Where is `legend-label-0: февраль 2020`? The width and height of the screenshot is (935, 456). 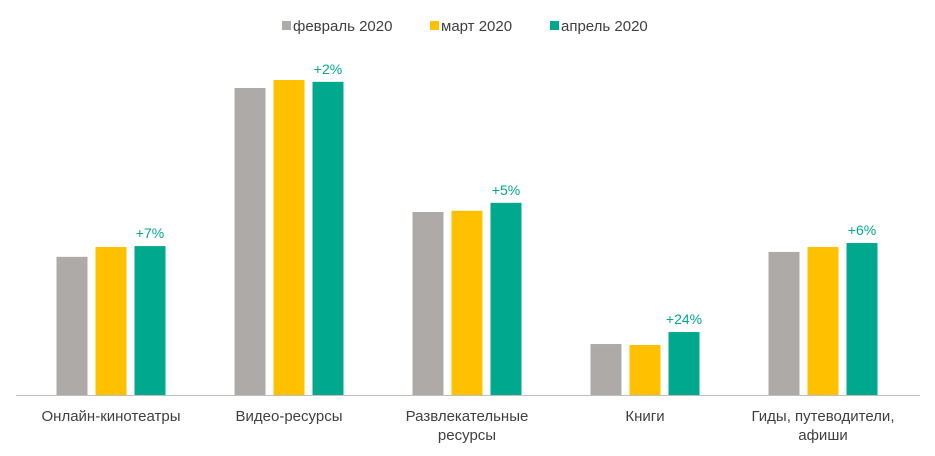
legend-label-0: февраль 2020 is located at coordinates (342, 26).